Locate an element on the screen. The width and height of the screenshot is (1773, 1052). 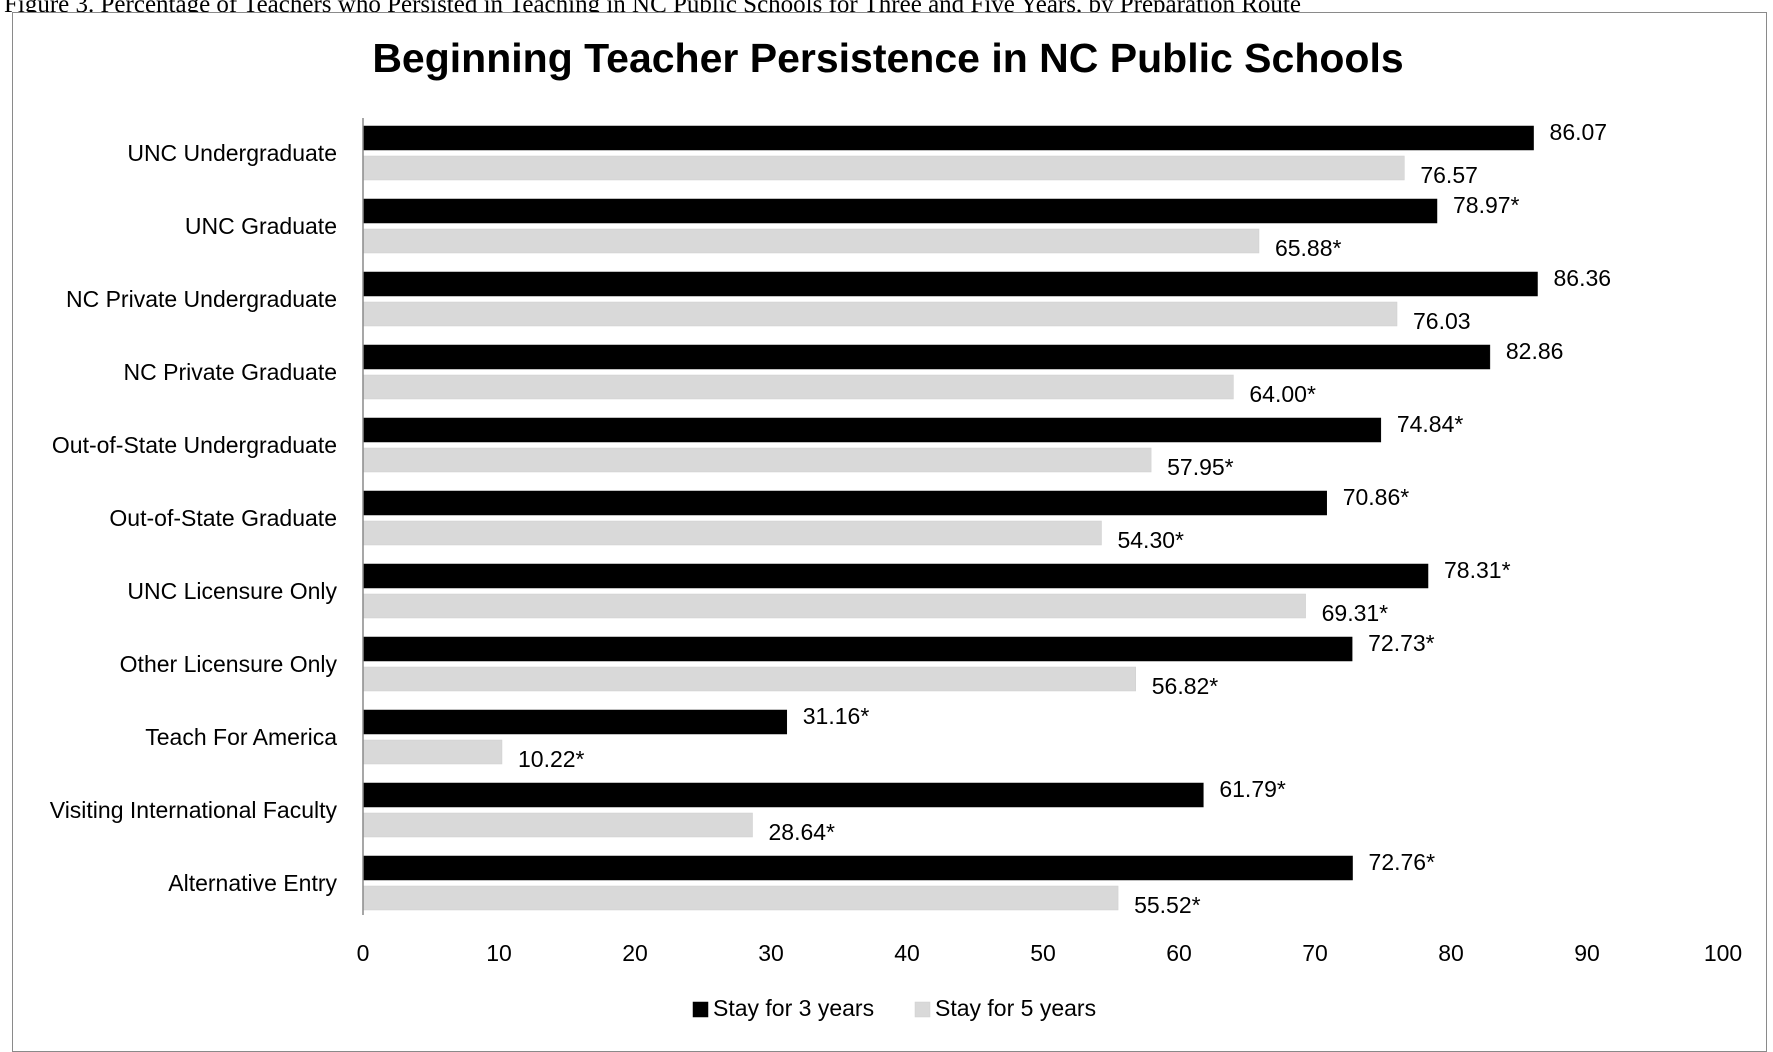
data-label: 54.30* is located at coordinates (1150, 540).